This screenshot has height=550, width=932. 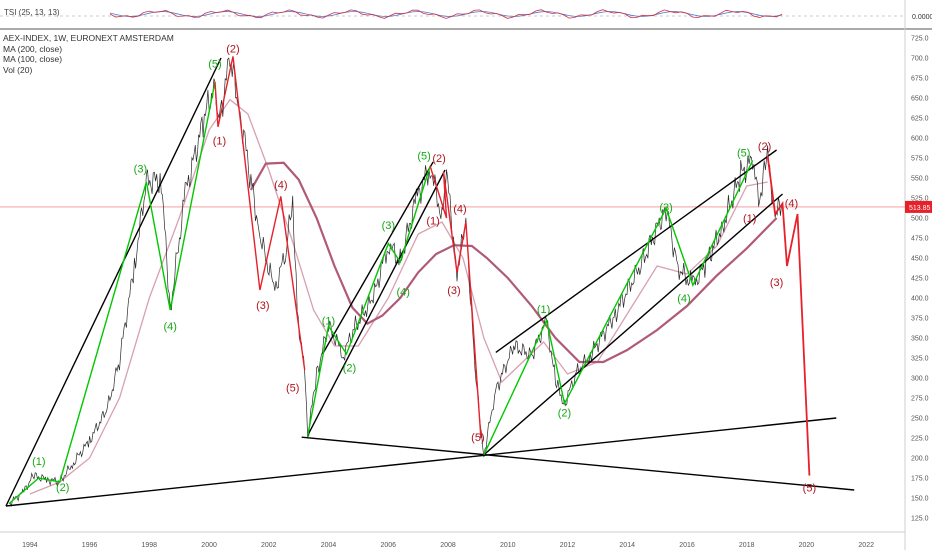 I want to click on y-tick-label: 575.0, so click(x=920, y=159).